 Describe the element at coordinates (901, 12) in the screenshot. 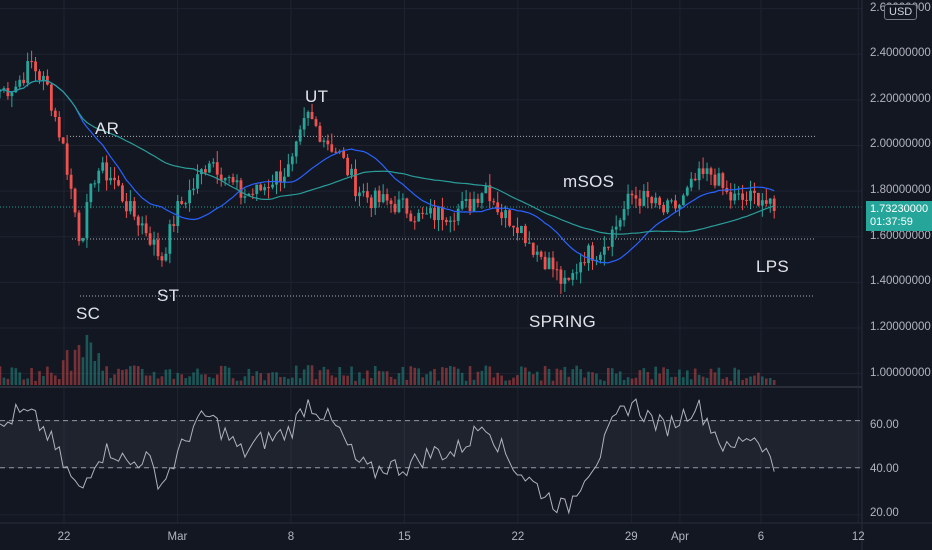

I see `currency-badge: USD` at that location.